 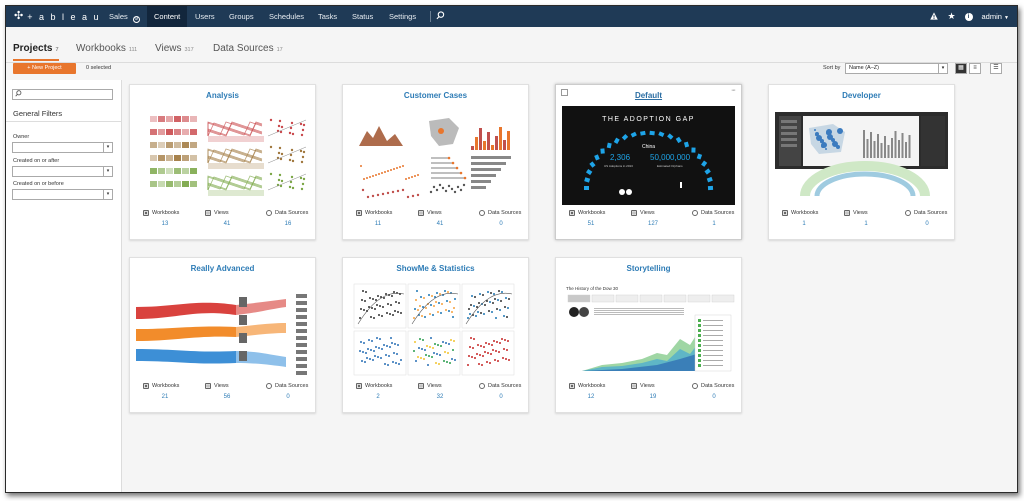 What do you see at coordinates (968, 16) in the screenshot?
I see `info-icon: i` at bounding box center [968, 16].